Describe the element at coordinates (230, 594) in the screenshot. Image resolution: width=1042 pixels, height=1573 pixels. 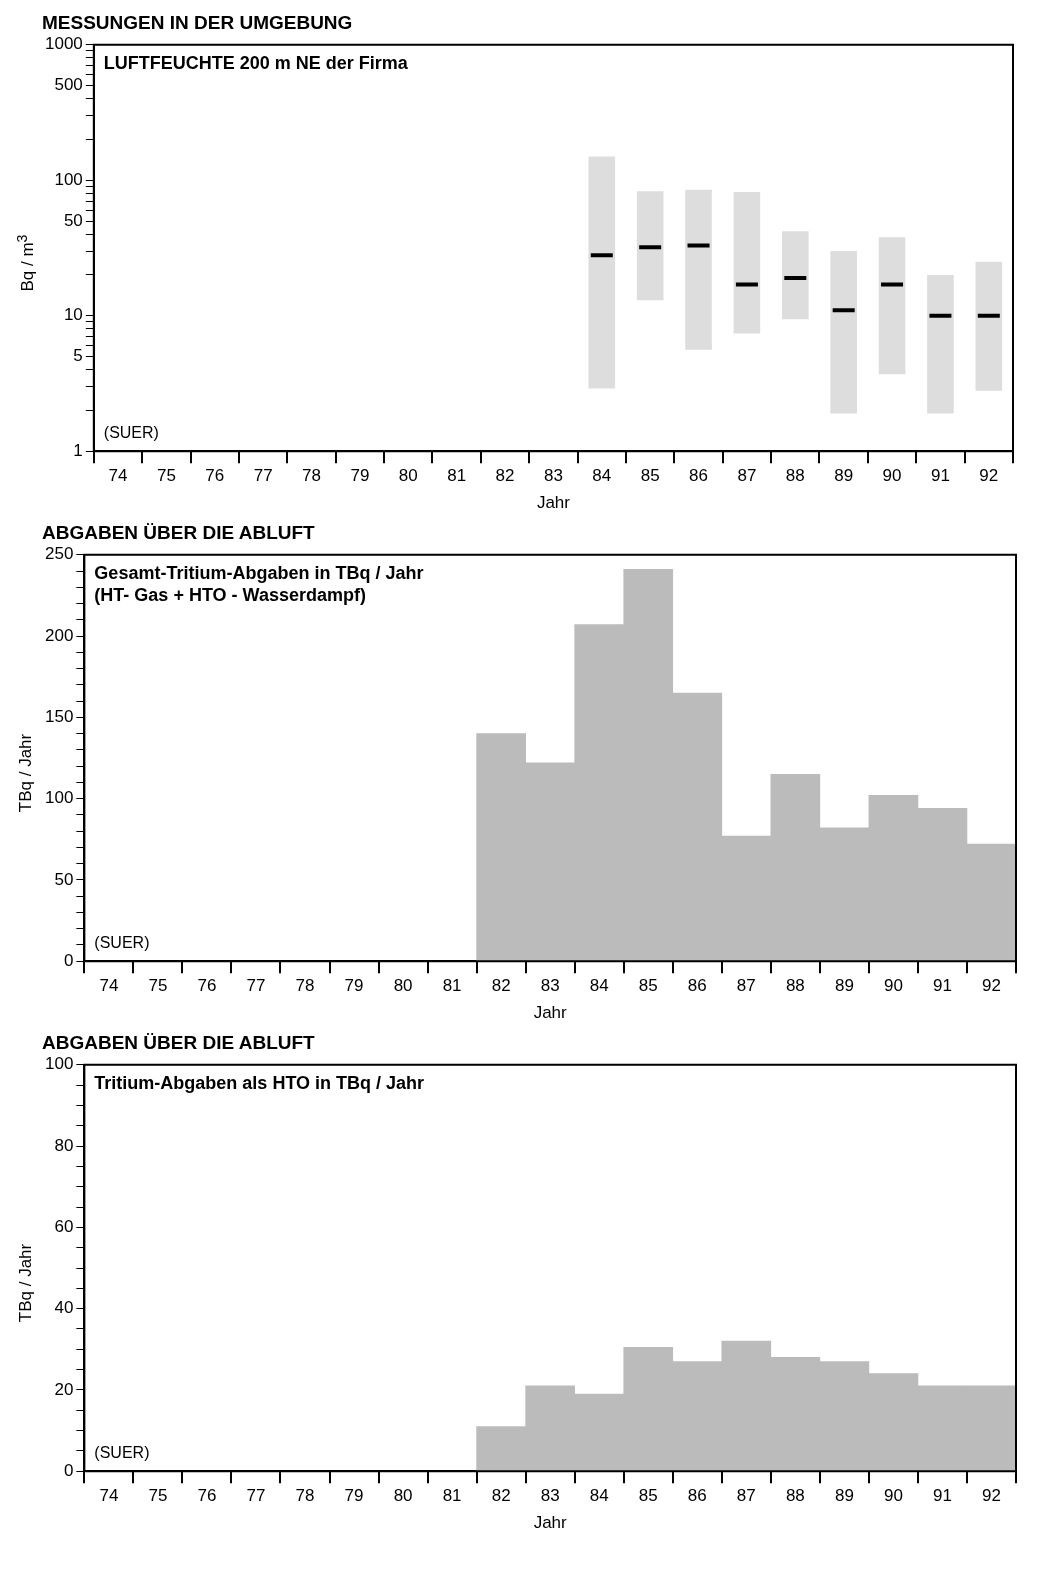
I see `annotation: (HT- Gas + HTO - Wasserdampf)` at that location.